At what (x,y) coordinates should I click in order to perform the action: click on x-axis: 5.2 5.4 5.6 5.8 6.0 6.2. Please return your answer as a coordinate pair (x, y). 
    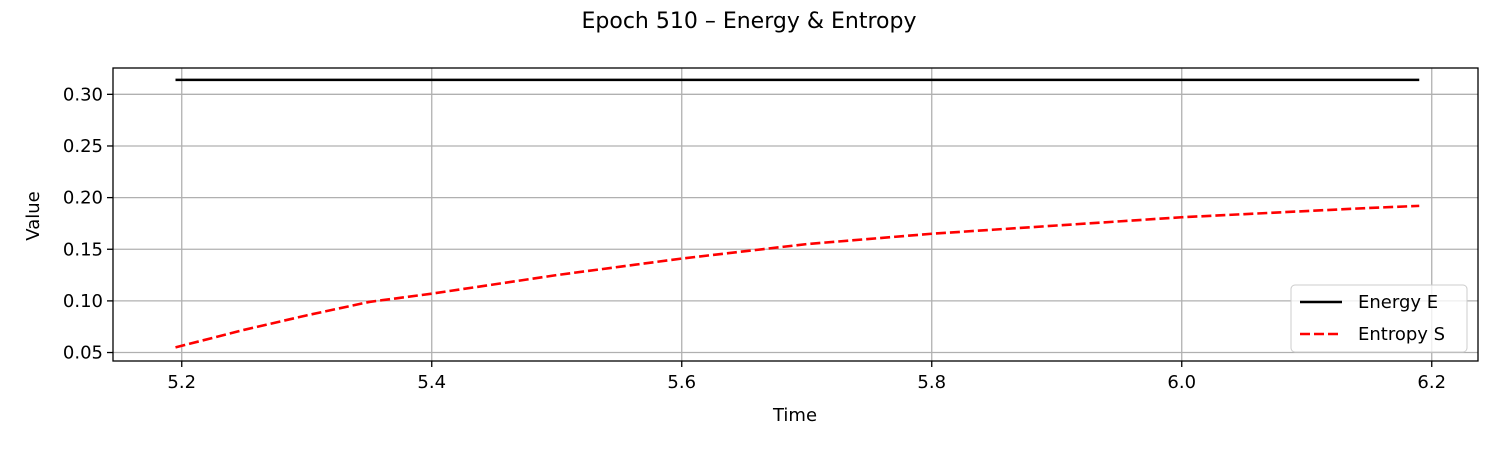
    Looking at the image, I should click on (806, 377).